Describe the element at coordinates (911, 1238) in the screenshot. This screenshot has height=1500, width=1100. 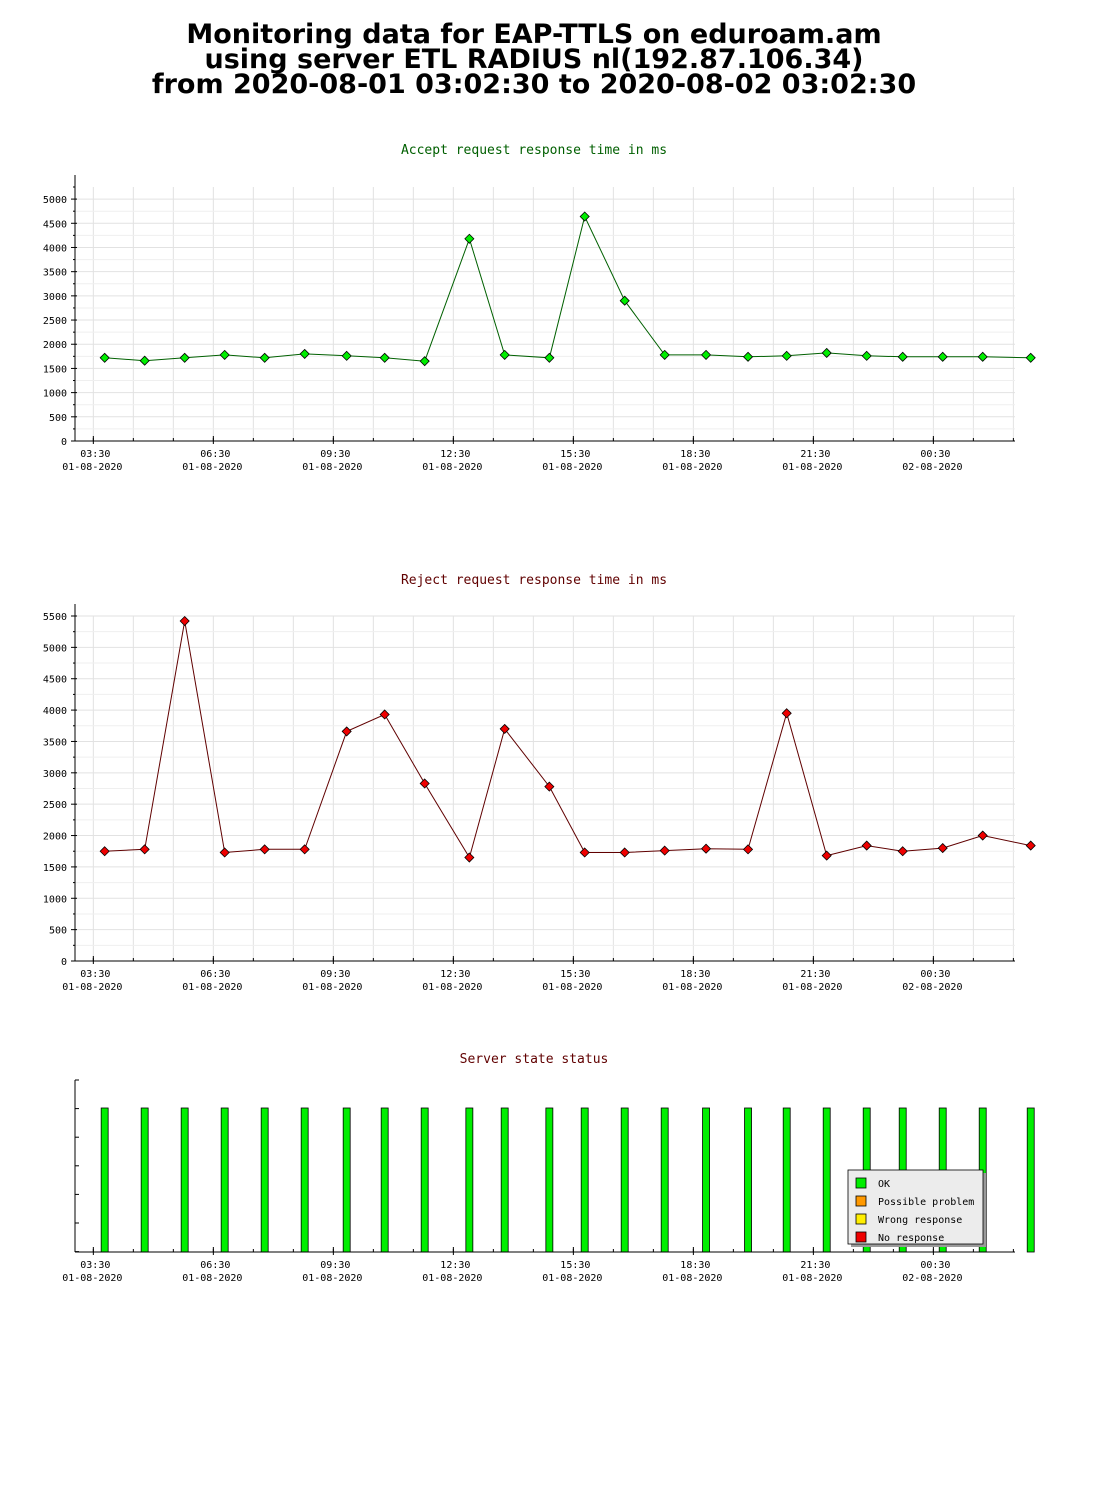
I see `legend-label: No response` at that location.